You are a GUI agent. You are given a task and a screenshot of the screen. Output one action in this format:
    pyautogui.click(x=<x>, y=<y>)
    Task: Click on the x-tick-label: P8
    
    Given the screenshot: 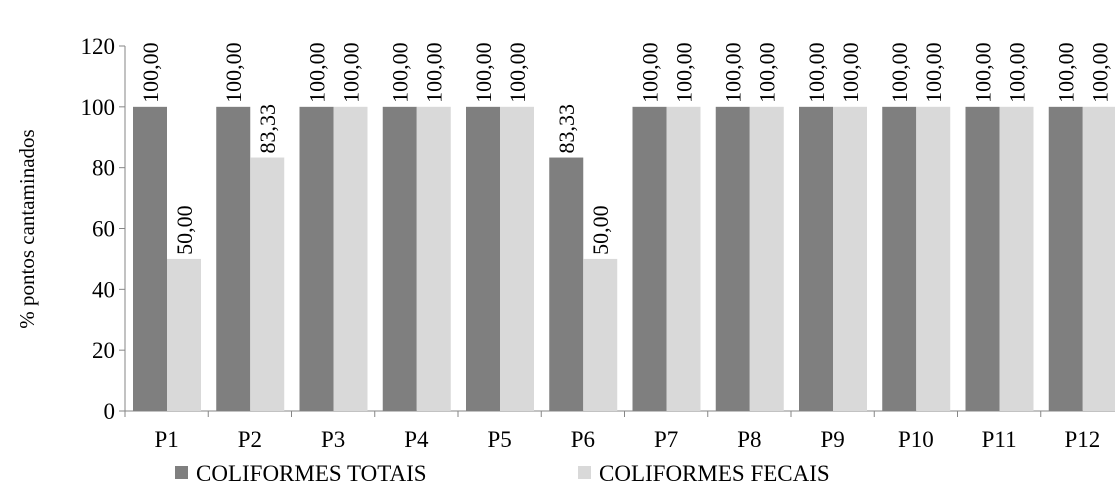 What is the action you would take?
    pyautogui.click(x=749, y=439)
    